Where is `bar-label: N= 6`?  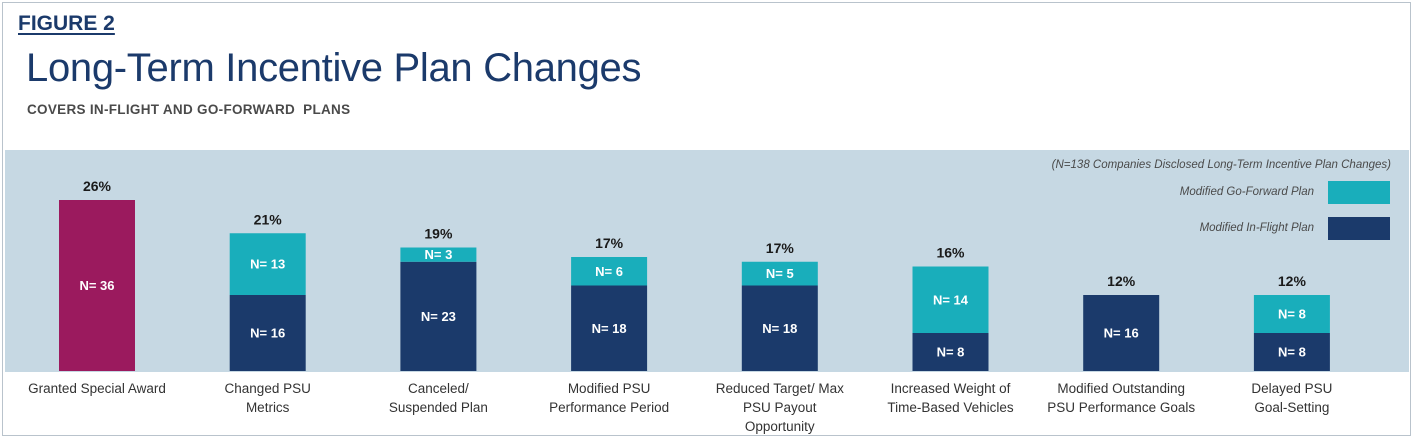
bar-label: N= 6 is located at coordinates (609, 271).